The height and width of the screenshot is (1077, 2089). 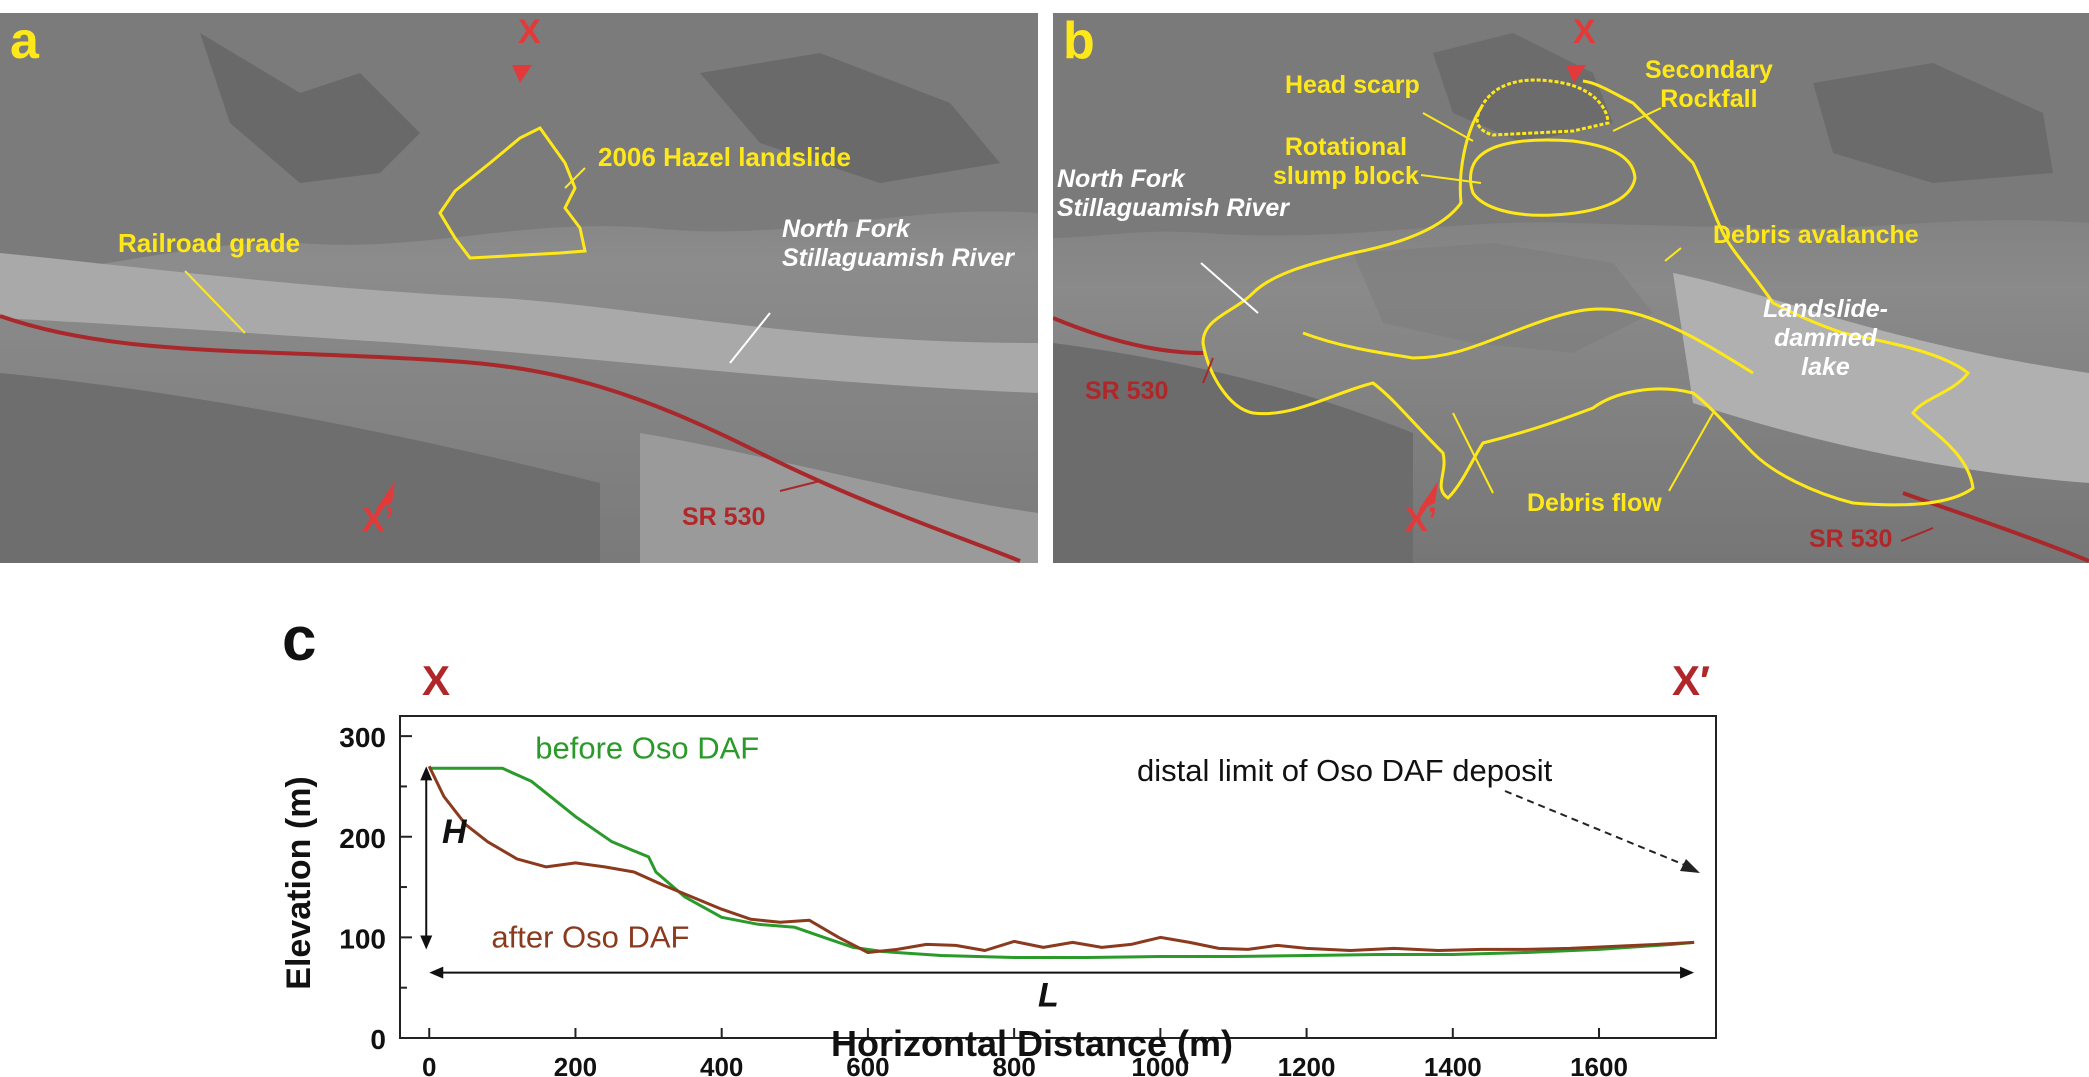 I want to click on sr530-left-label: SR 530, so click(x=1127, y=391).